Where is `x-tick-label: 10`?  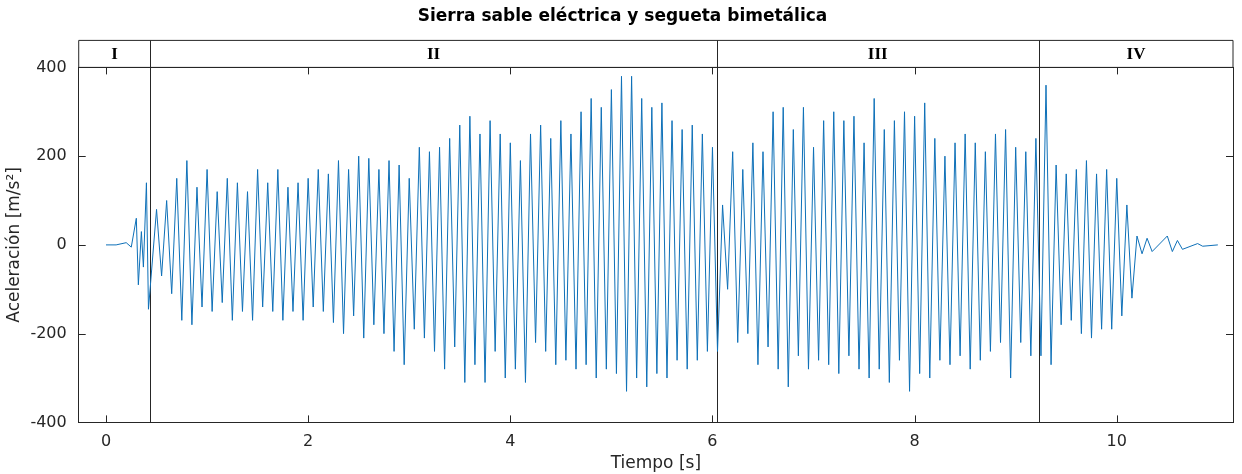 x-tick-label: 10 is located at coordinates (1116, 441).